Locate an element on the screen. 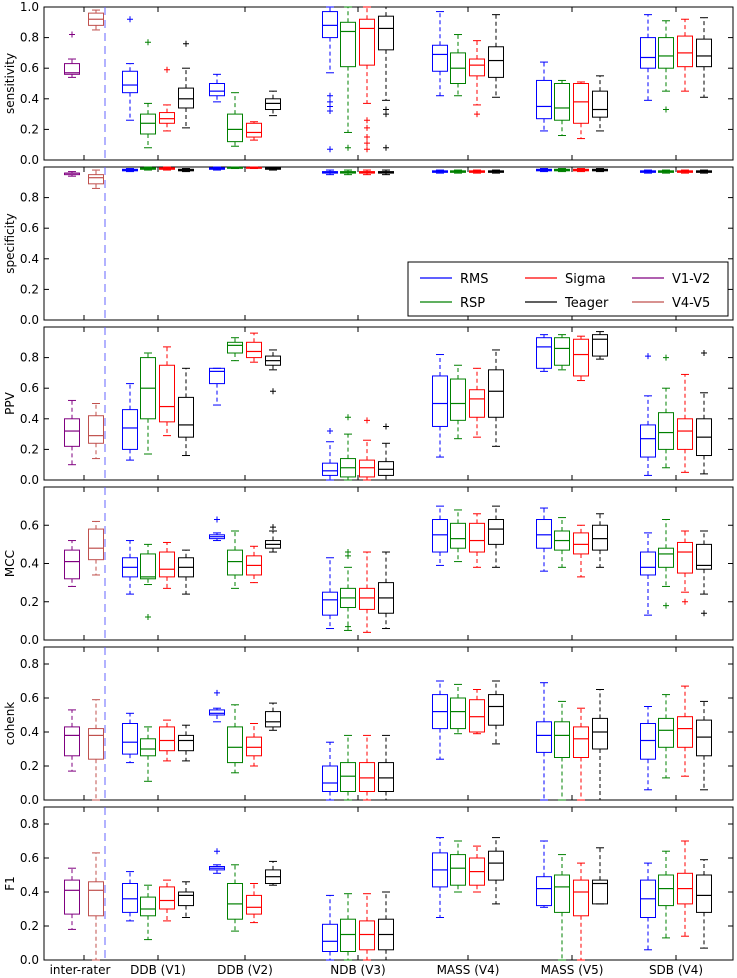 The width and height of the screenshot is (737, 978). legend-label: Sigma is located at coordinates (585, 279).